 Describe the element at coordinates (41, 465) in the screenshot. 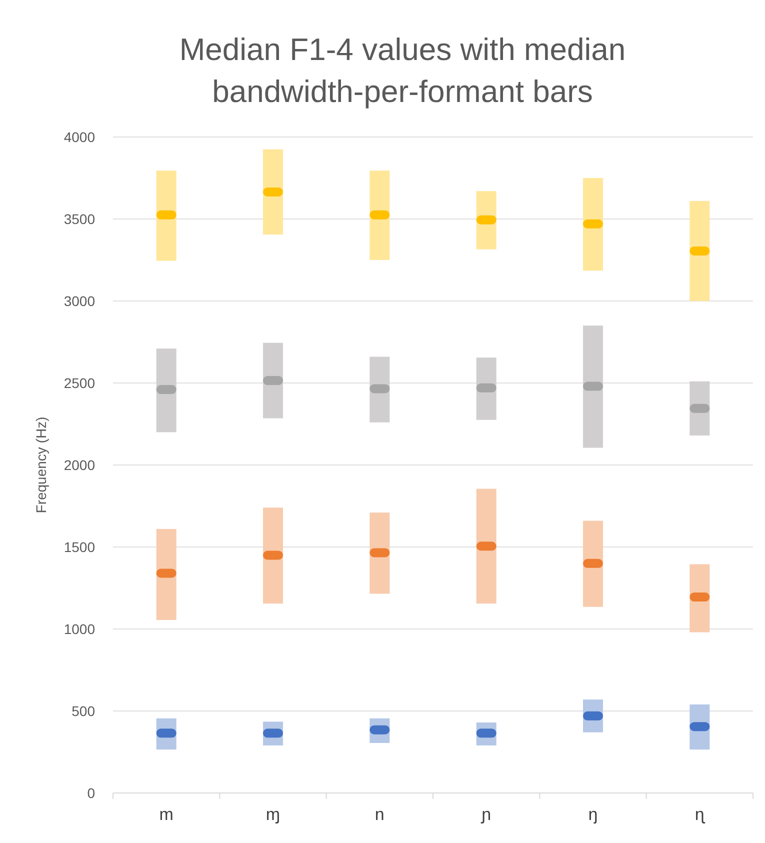

I see `y-axis-title: Frequency (Hz)` at that location.